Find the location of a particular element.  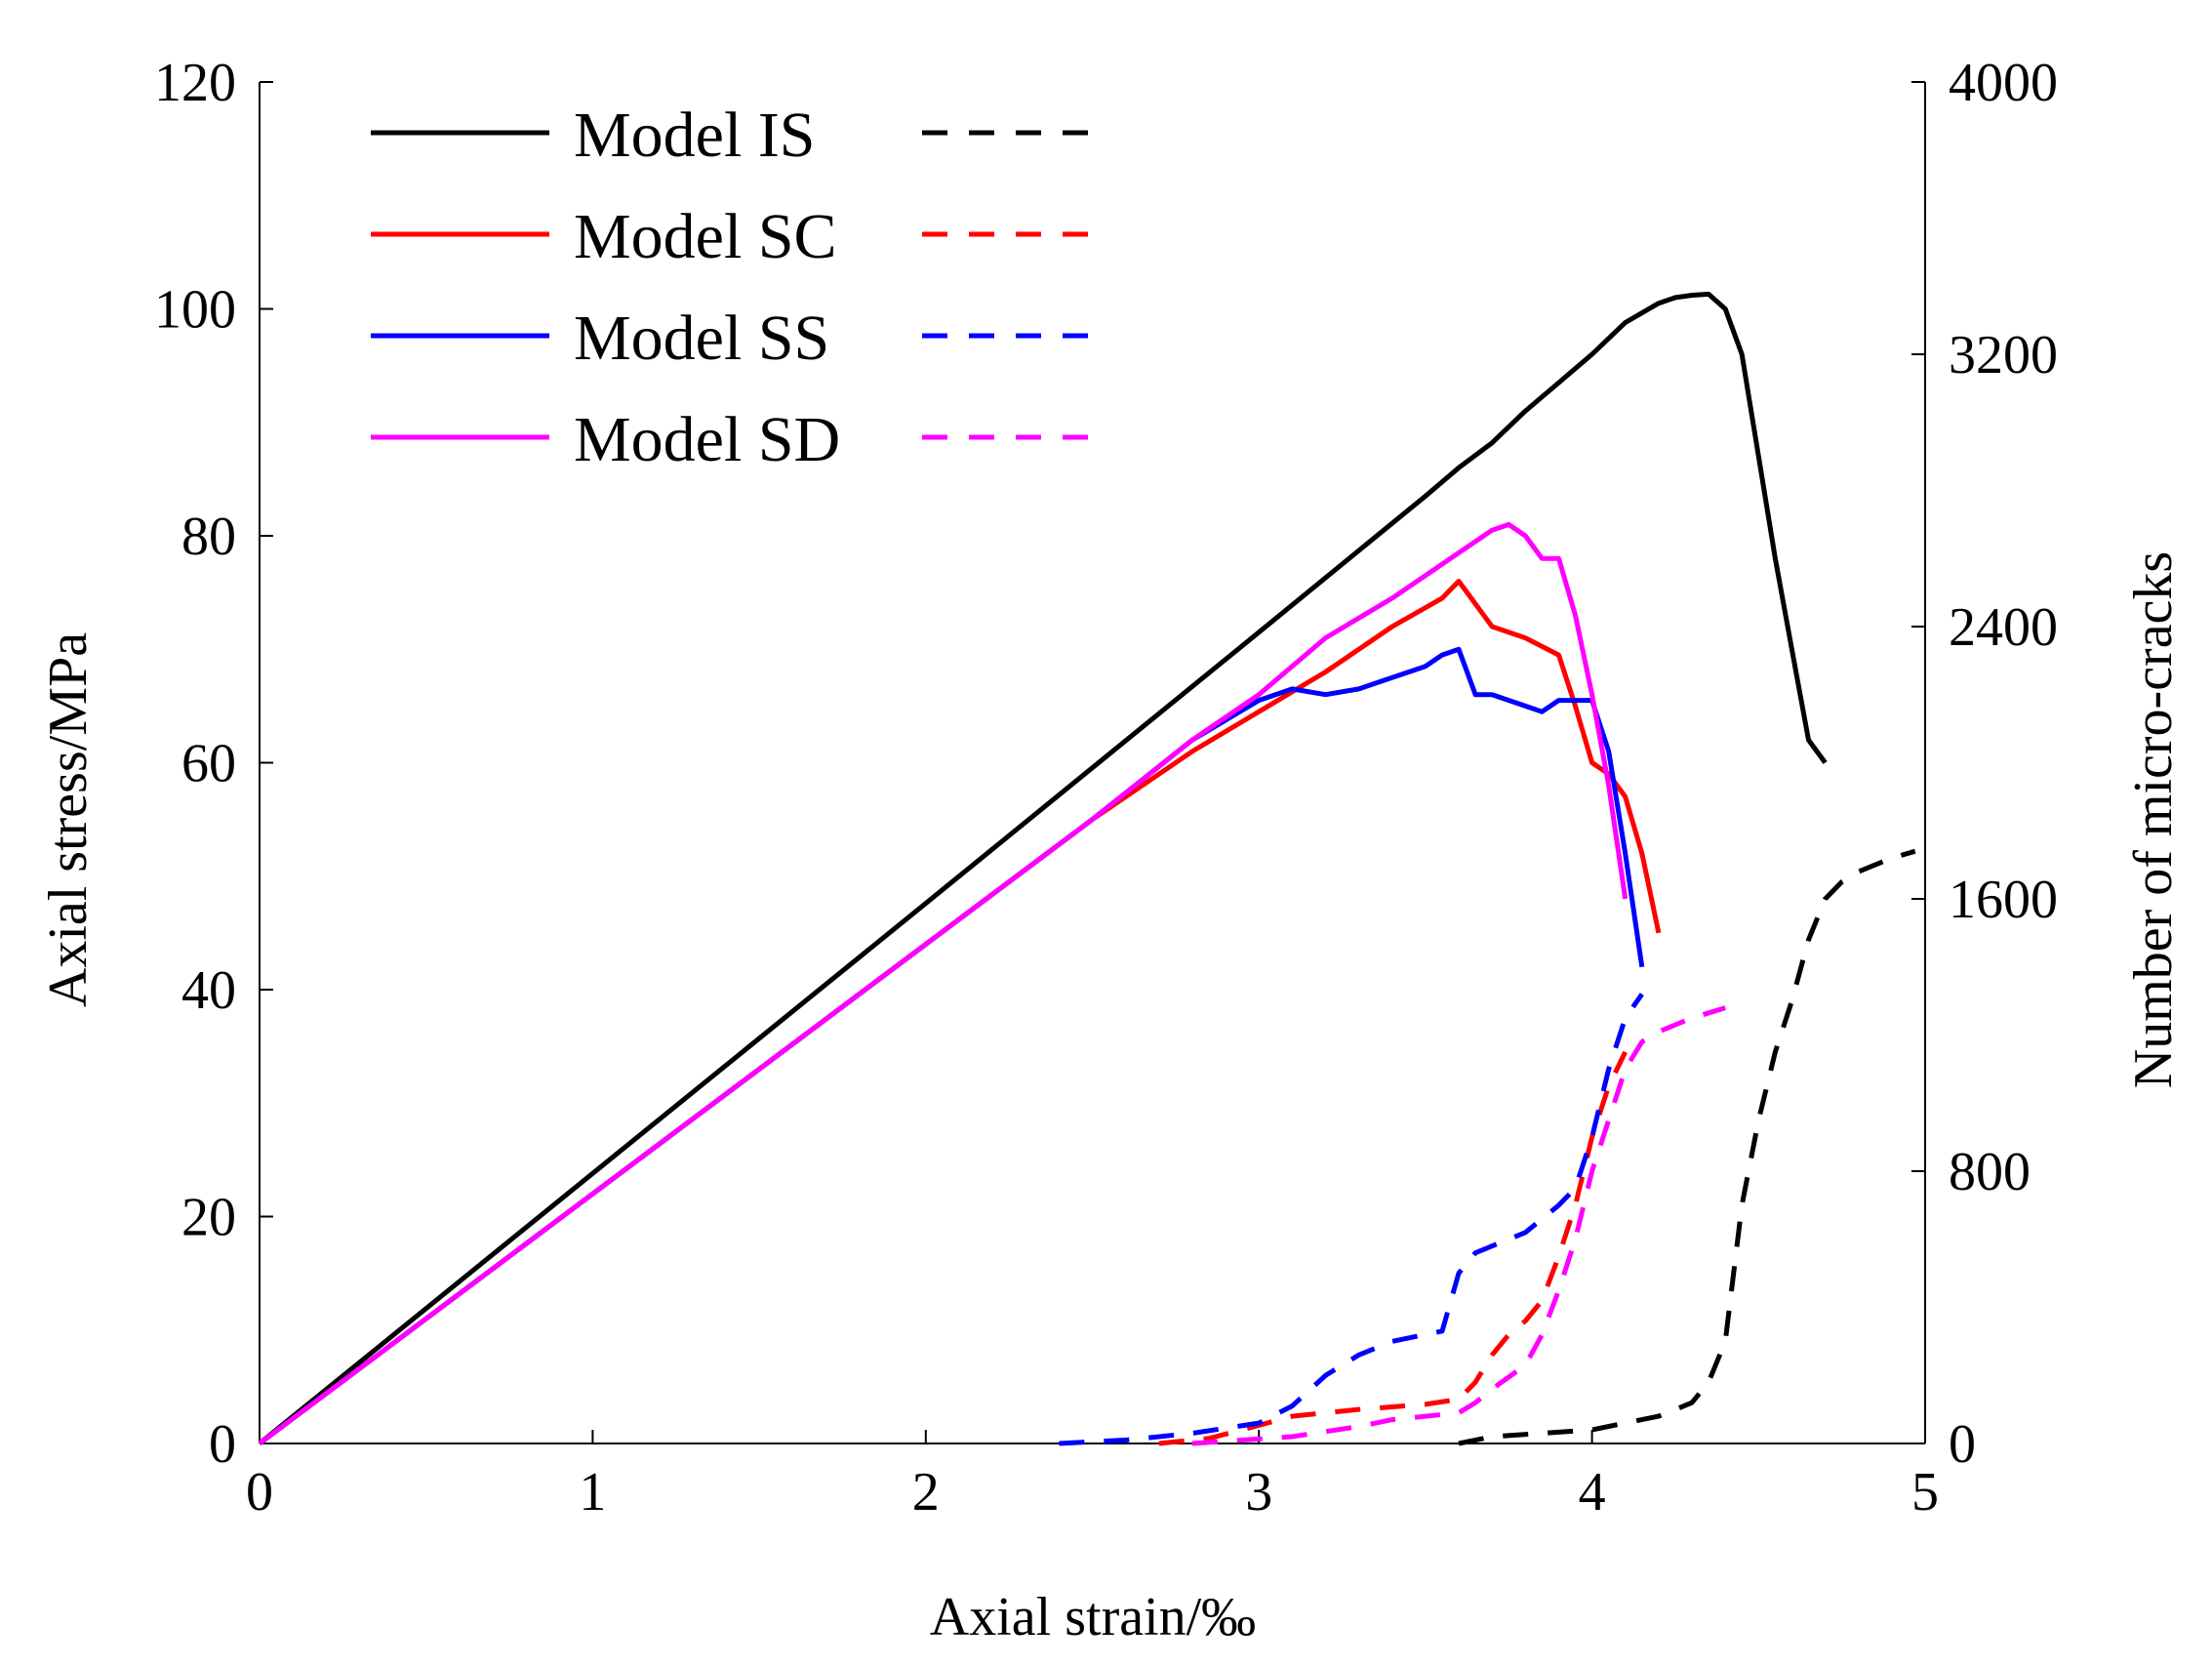

model-sc-cracks-line is located at coordinates (1393, 1248).